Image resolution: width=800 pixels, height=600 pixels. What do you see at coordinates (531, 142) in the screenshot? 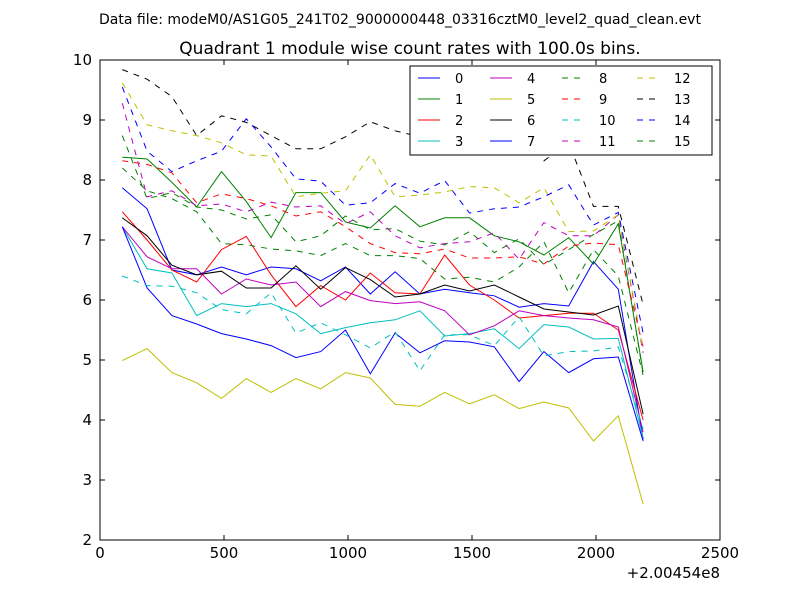
I see `legend-label-7: 7` at bounding box center [531, 142].